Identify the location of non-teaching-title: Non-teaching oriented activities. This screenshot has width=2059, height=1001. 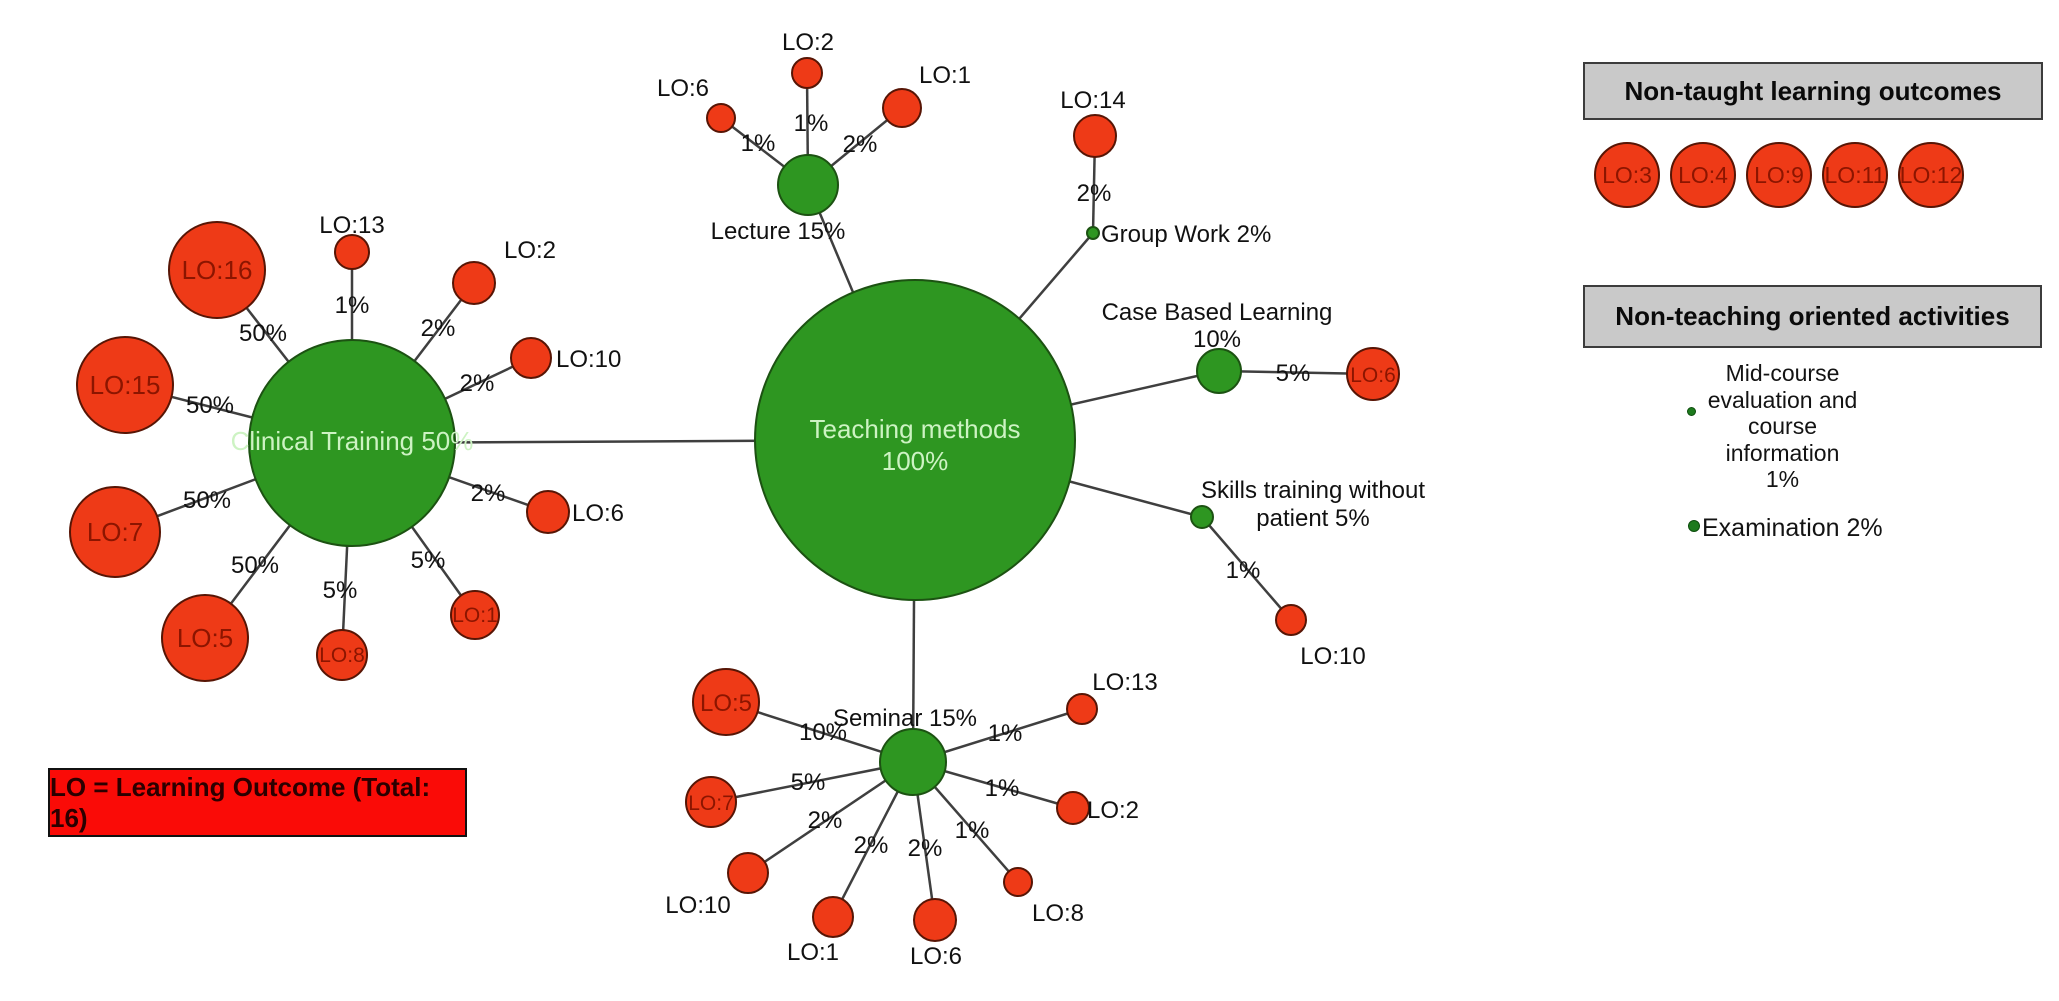
(1812, 316).